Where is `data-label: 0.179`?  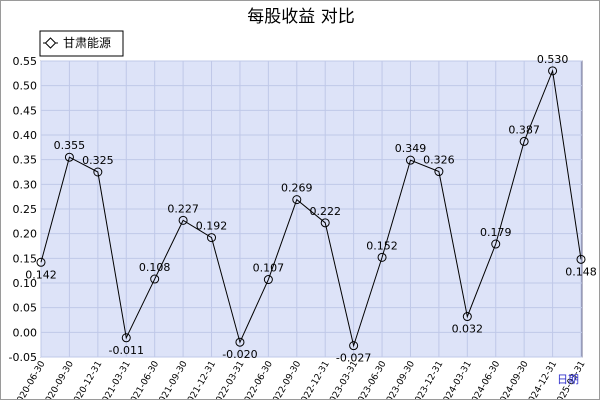
data-label: 0.179 is located at coordinates (496, 232).